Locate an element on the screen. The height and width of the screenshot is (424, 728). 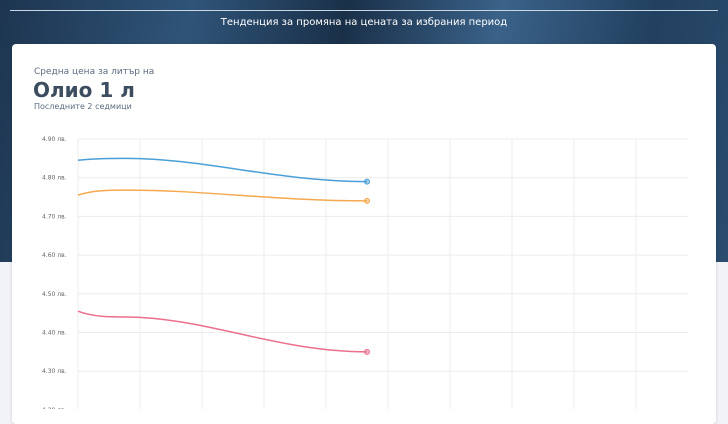
divider is located at coordinates (364, 10).